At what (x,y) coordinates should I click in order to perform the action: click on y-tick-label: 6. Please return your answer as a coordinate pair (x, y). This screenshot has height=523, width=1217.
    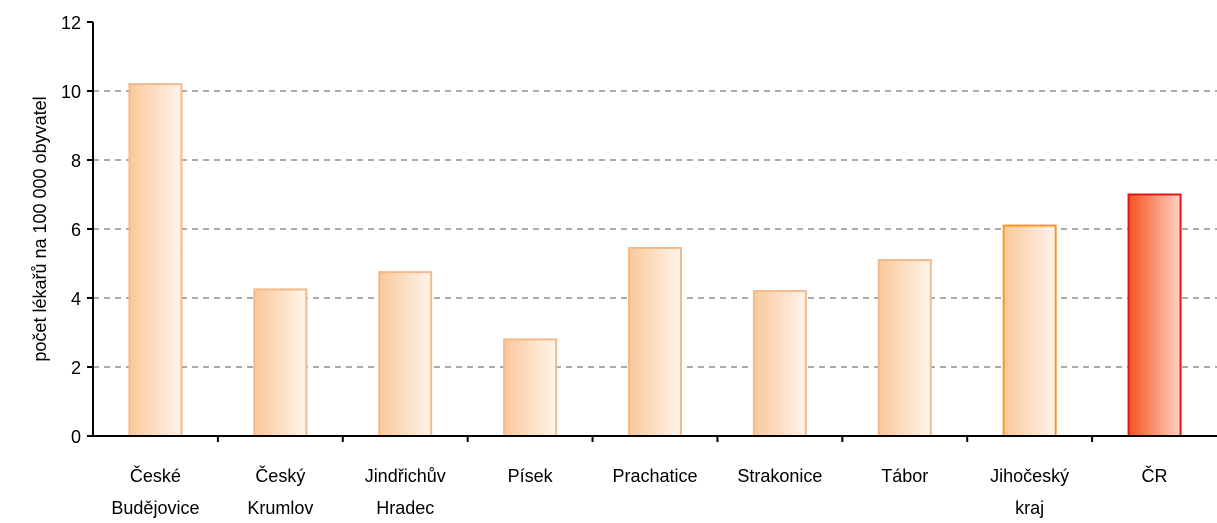
    Looking at the image, I should click on (76, 230).